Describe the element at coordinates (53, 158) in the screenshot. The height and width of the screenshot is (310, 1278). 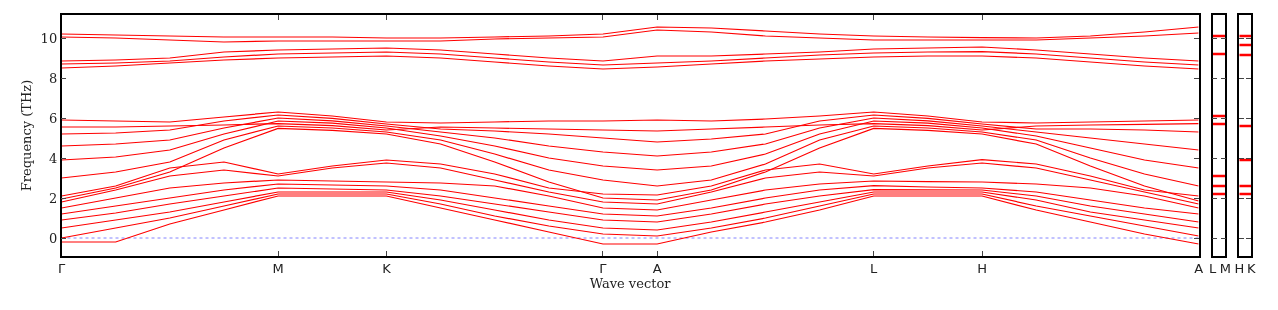
I see `y-tick-label: 4` at that location.